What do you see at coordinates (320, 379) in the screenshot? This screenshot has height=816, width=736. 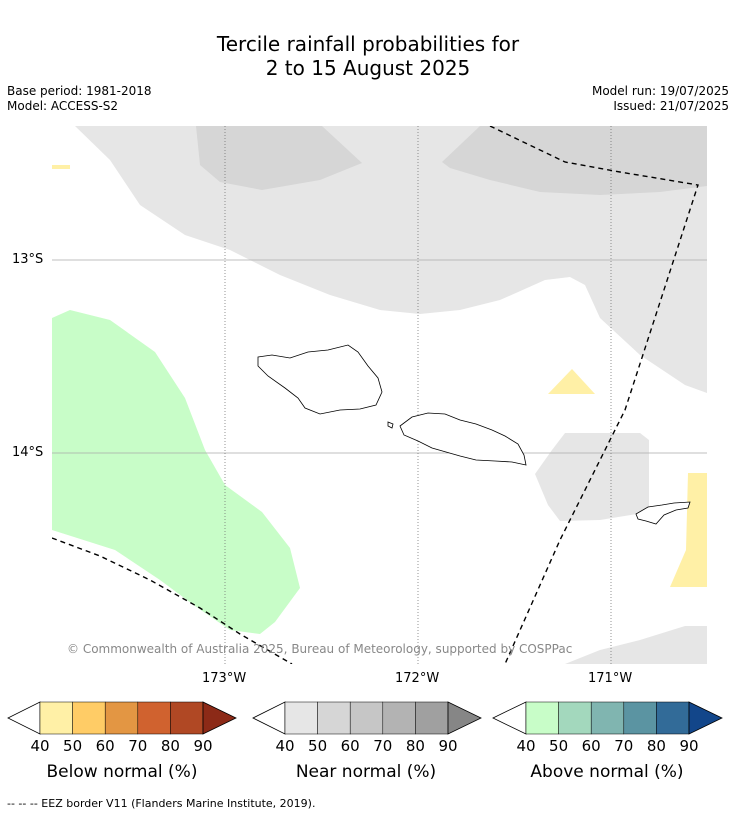 I see `savaii-island` at bounding box center [320, 379].